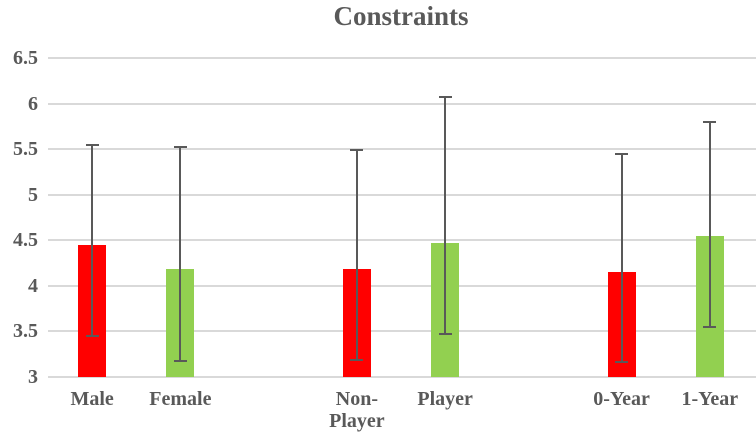 The image size is (756, 441). I want to click on error-bar-line-non-player, so click(356, 255).